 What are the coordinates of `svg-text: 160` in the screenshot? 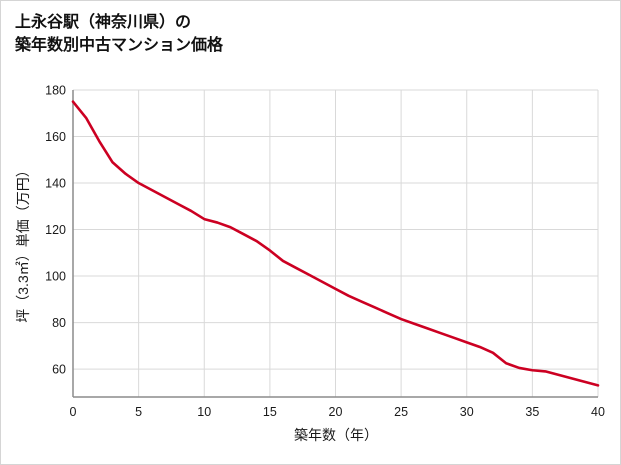 It's located at (55, 137).